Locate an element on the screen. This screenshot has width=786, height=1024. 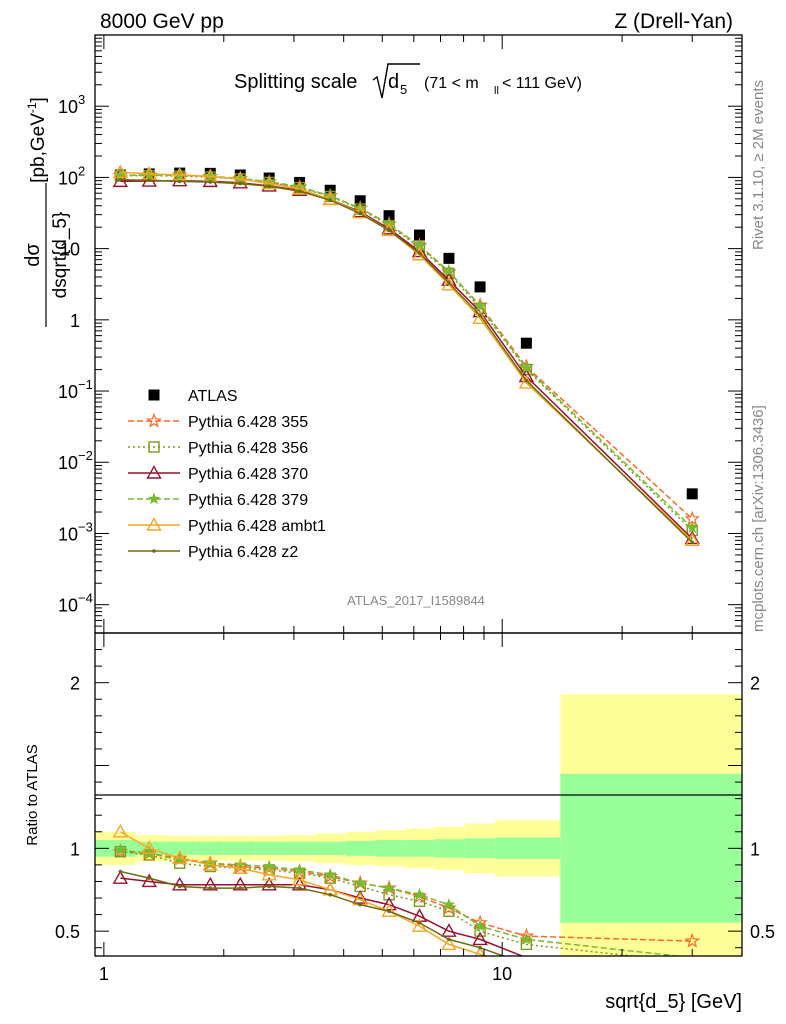
legend-label: Pythia 6.428 ambt1 is located at coordinates (257, 526).